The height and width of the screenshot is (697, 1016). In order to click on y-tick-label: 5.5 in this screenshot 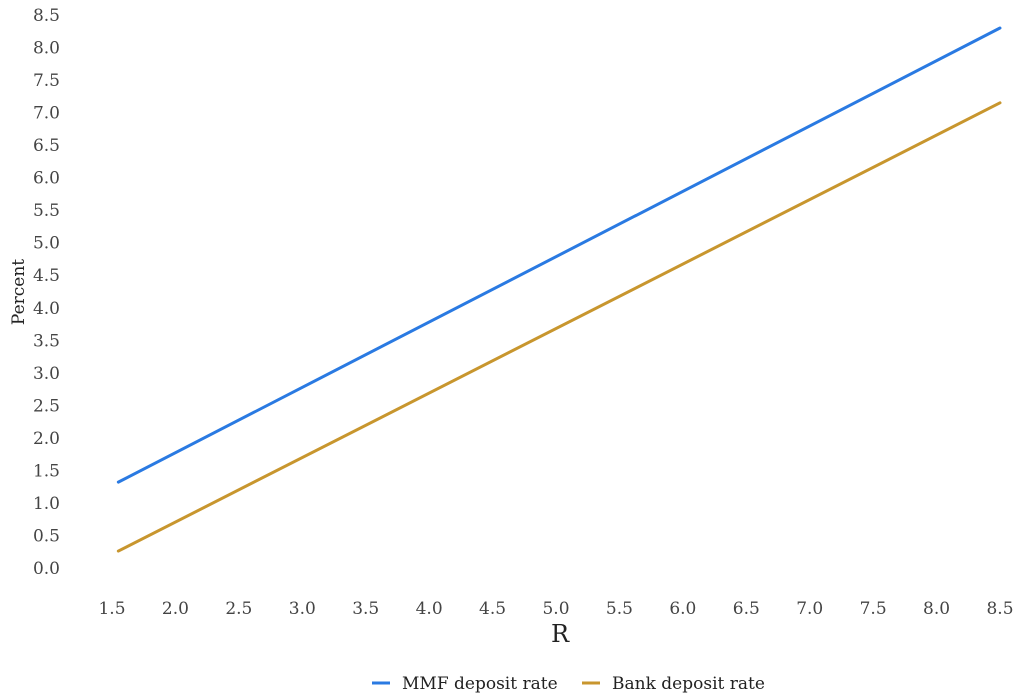, I will do `click(46, 211)`.